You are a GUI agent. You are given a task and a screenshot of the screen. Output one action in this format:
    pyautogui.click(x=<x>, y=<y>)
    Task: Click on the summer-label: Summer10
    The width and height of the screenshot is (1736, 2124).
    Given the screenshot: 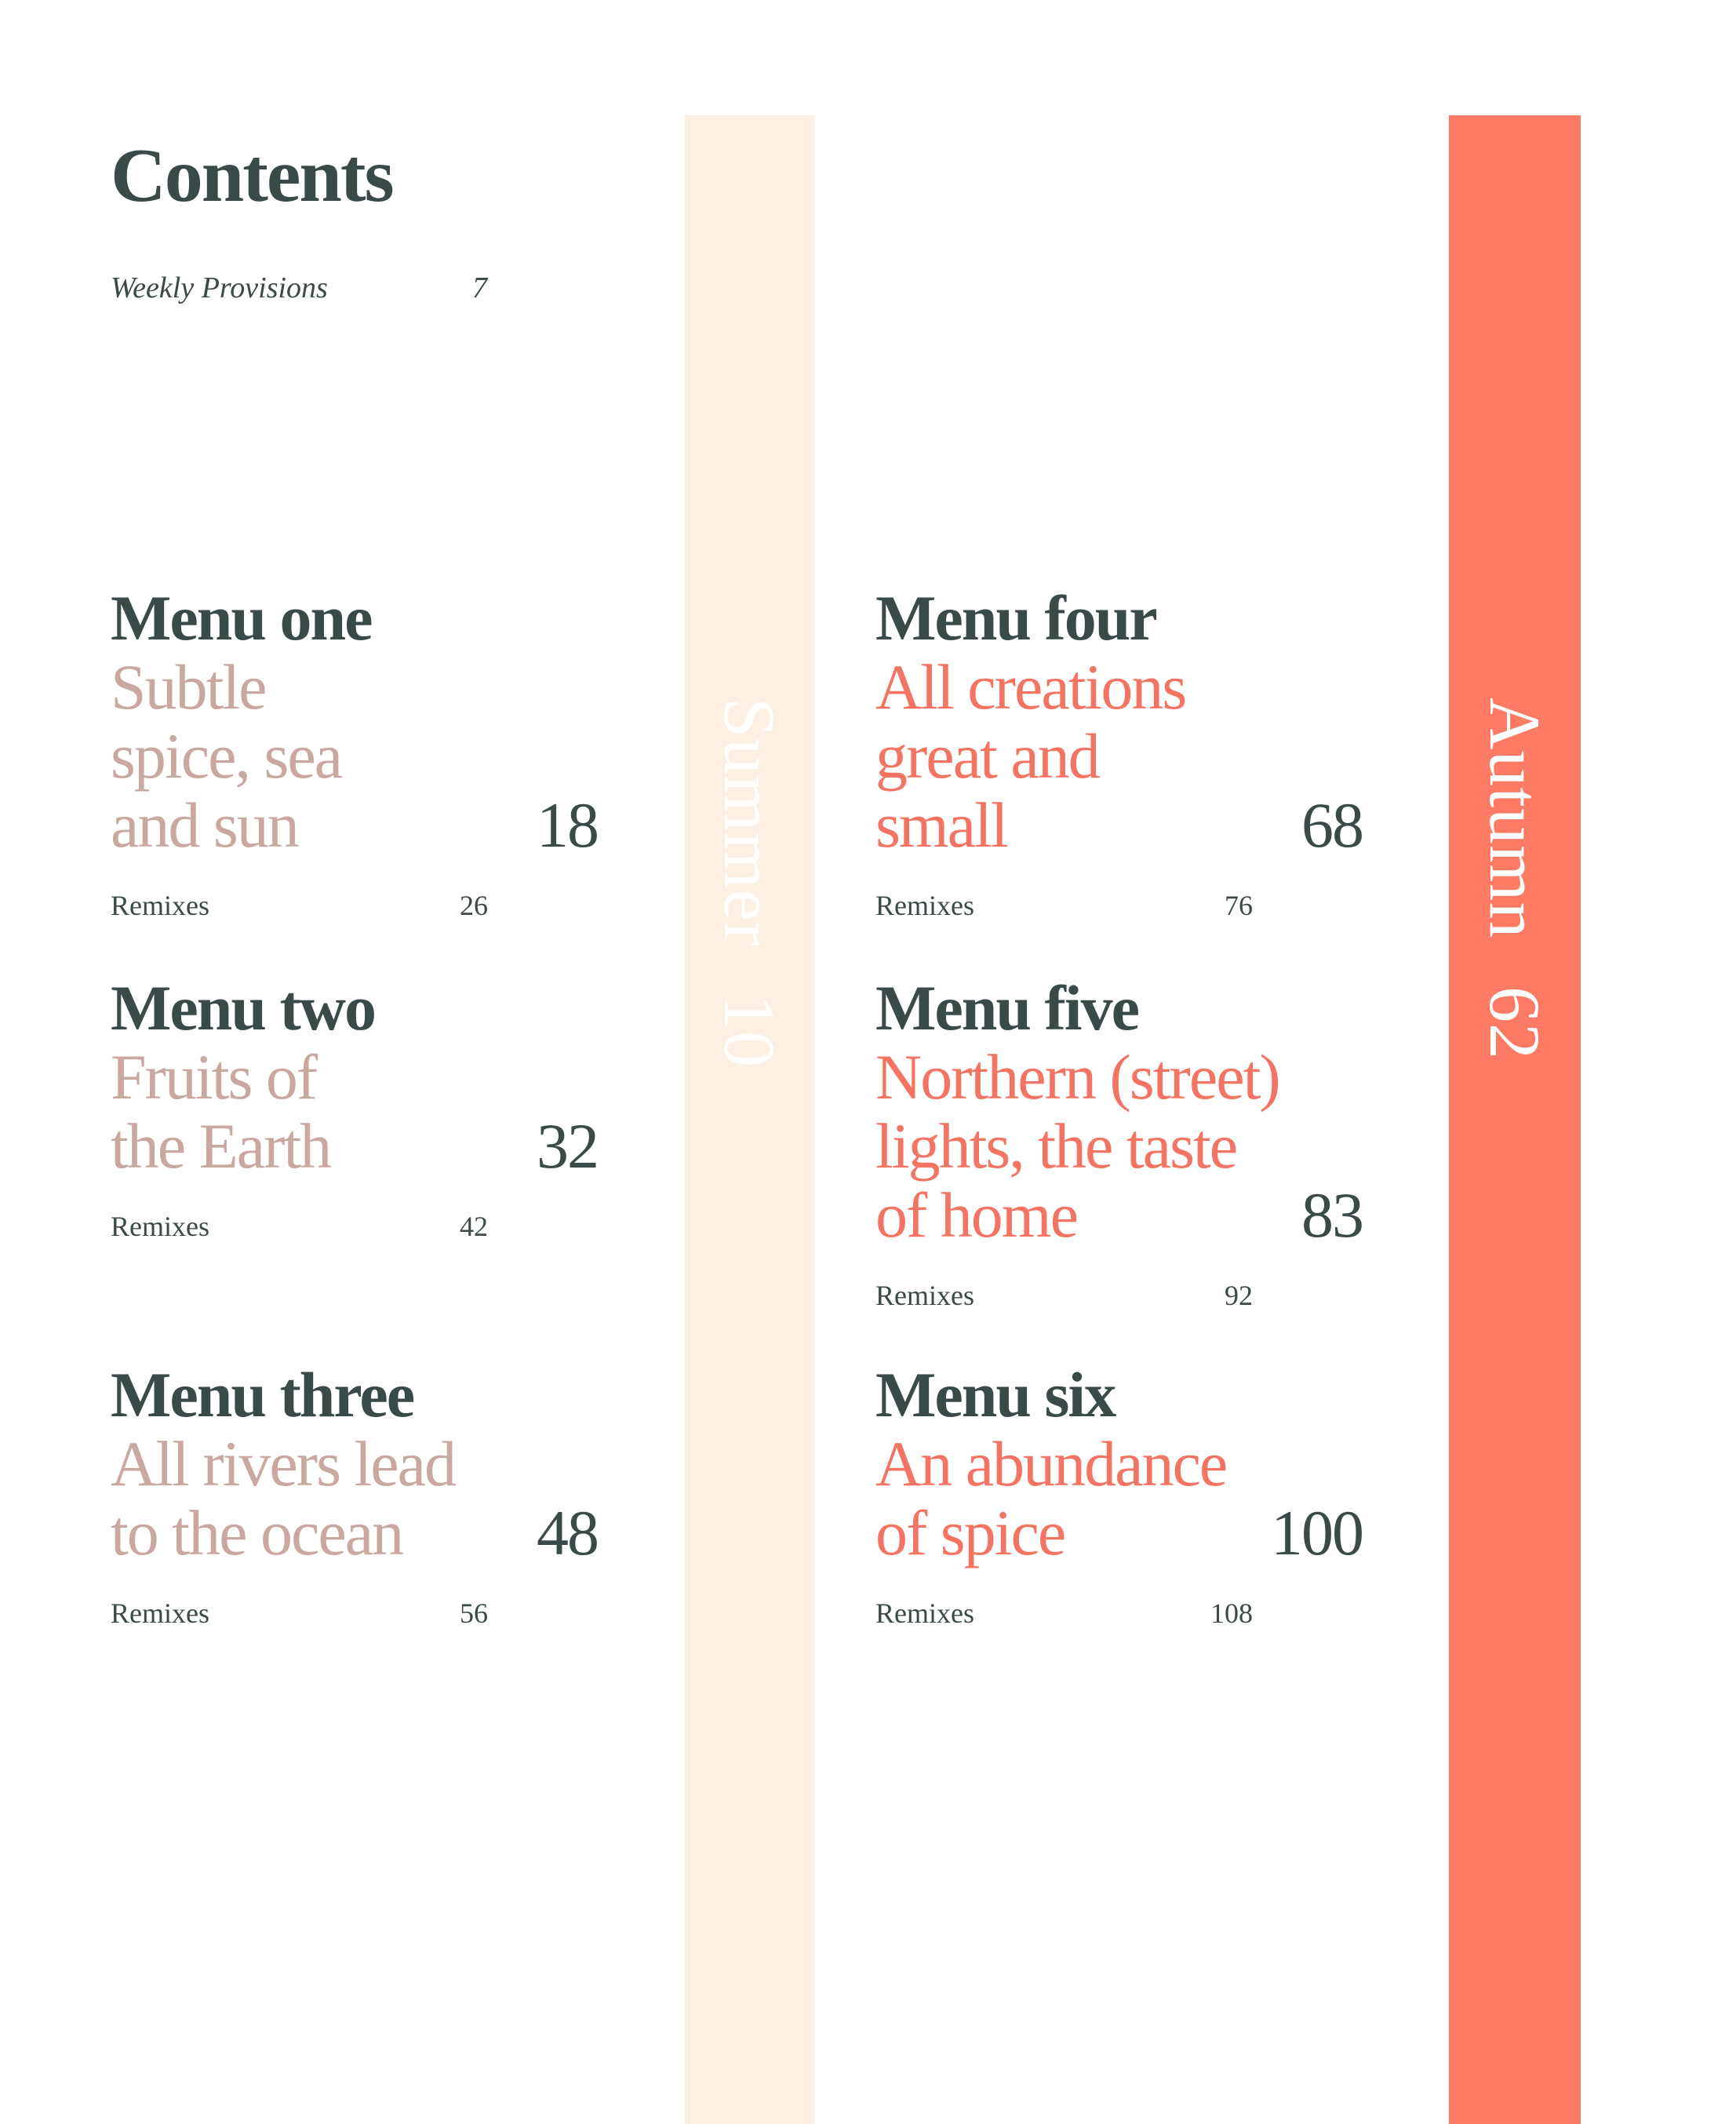 What is the action you would take?
    pyautogui.click(x=749, y=883)
    